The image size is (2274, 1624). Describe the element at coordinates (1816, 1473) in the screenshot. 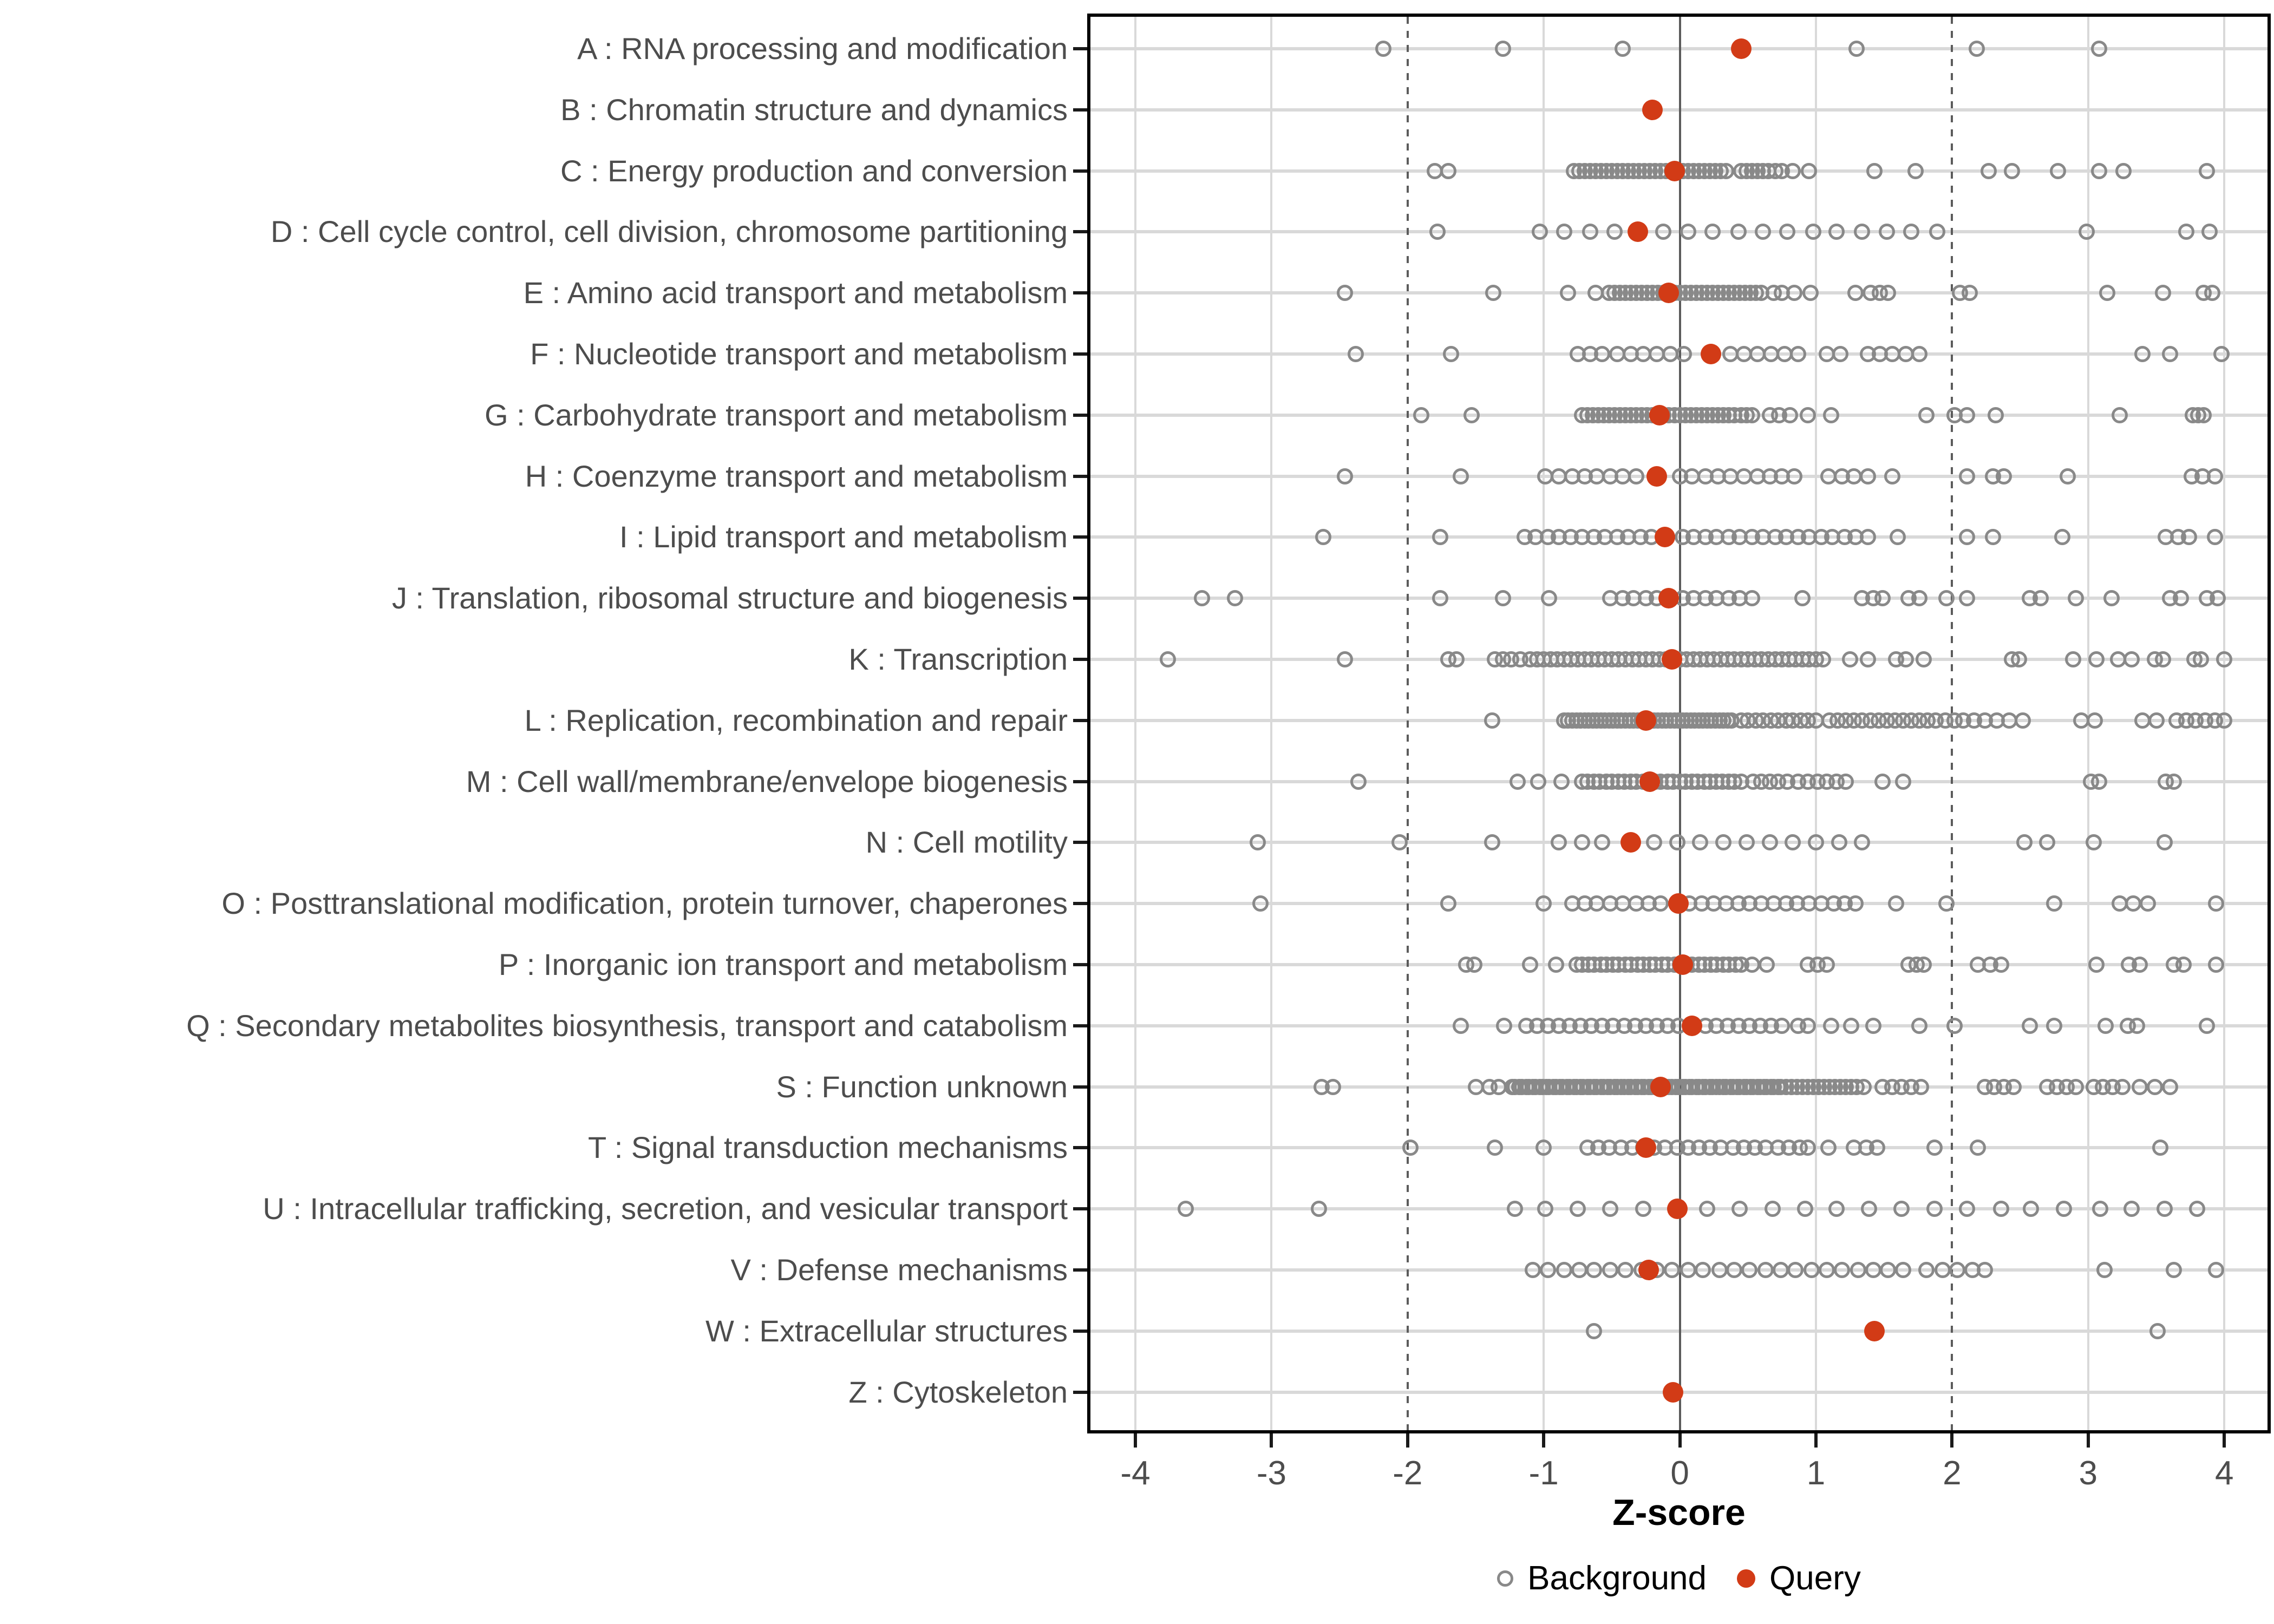

I see `x-tick-label: 1` at that location.